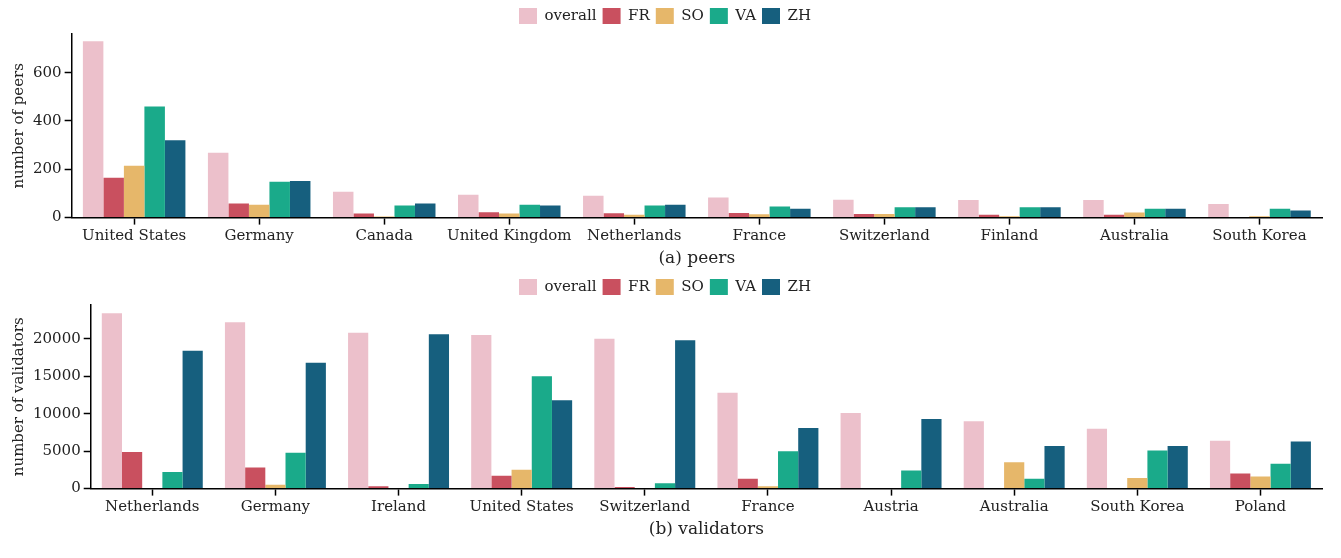 The width and height of the screenshot is (1341, 558). I want to click on x-axis-title: (a) peers, so click(697, 257).